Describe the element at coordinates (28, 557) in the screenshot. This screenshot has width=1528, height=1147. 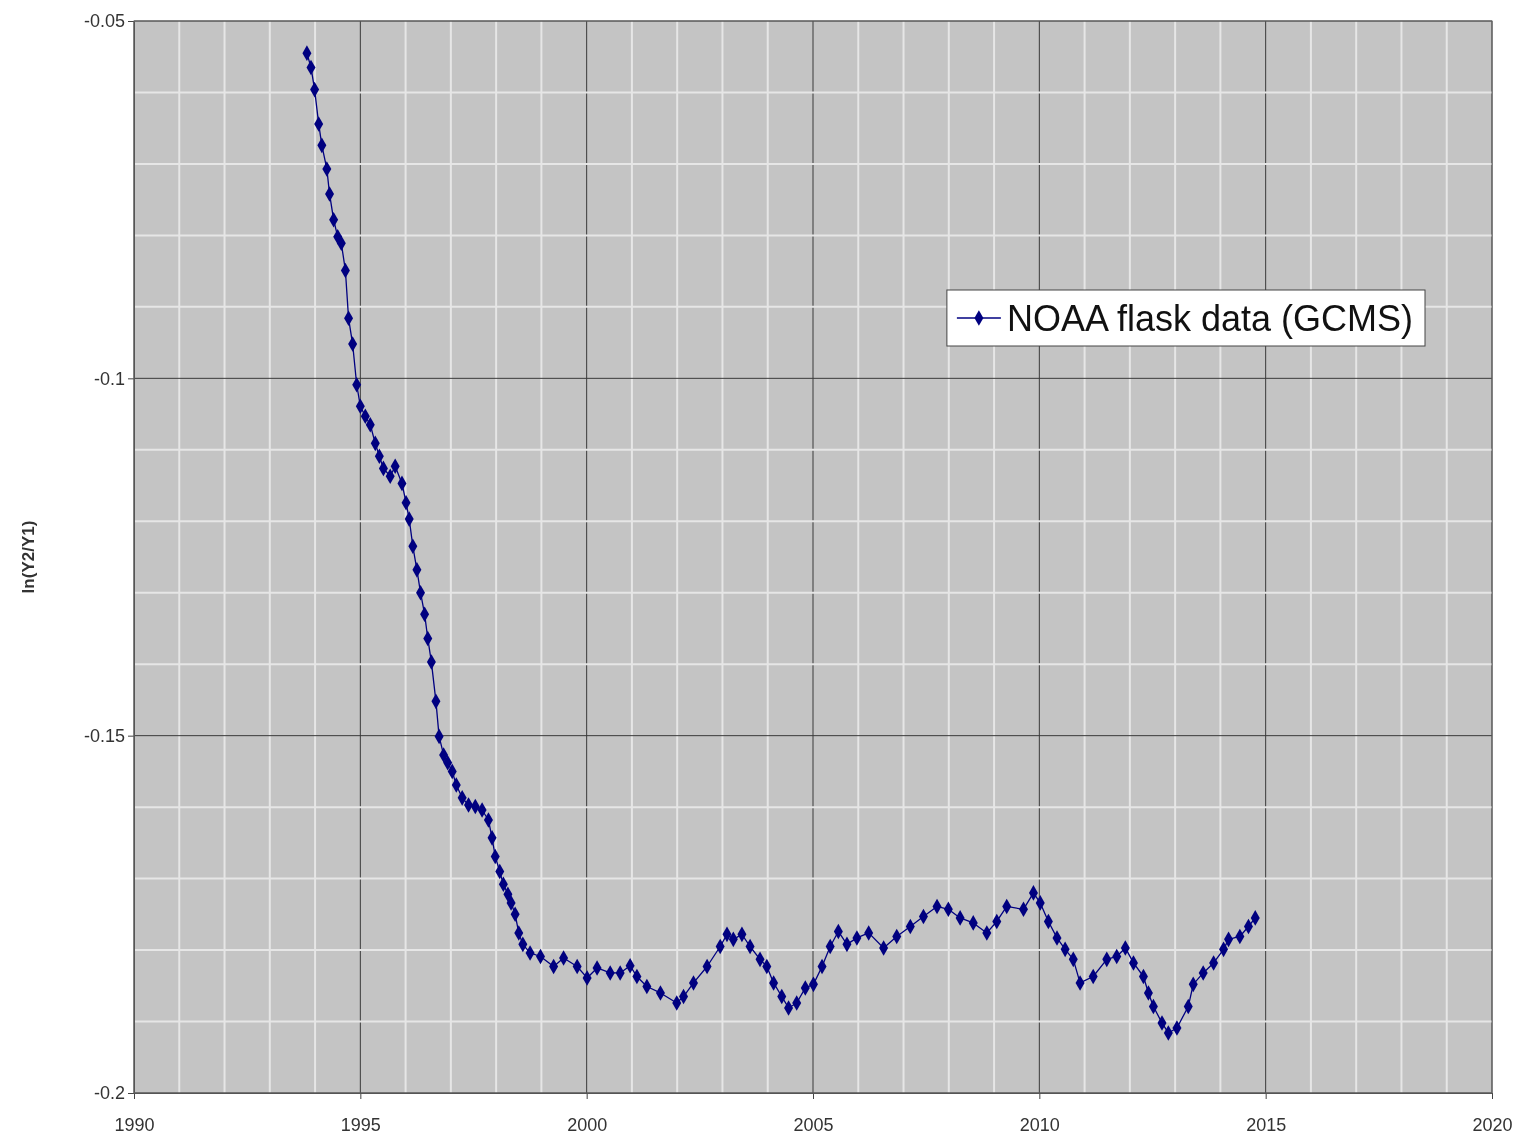
I see `y-axis-title: ln(Y2/Y1)` at that location.